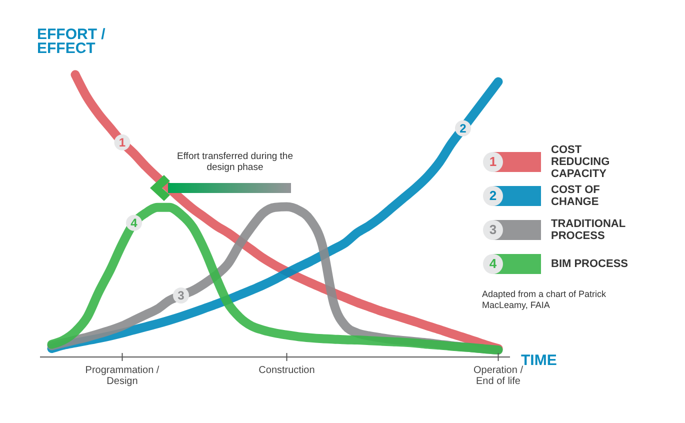 The image size is (685, 423). Describe the element at coordinates (588, 230) in the screenshot. I see `legend-label: TRADITIONAL PROCESS` at that location.